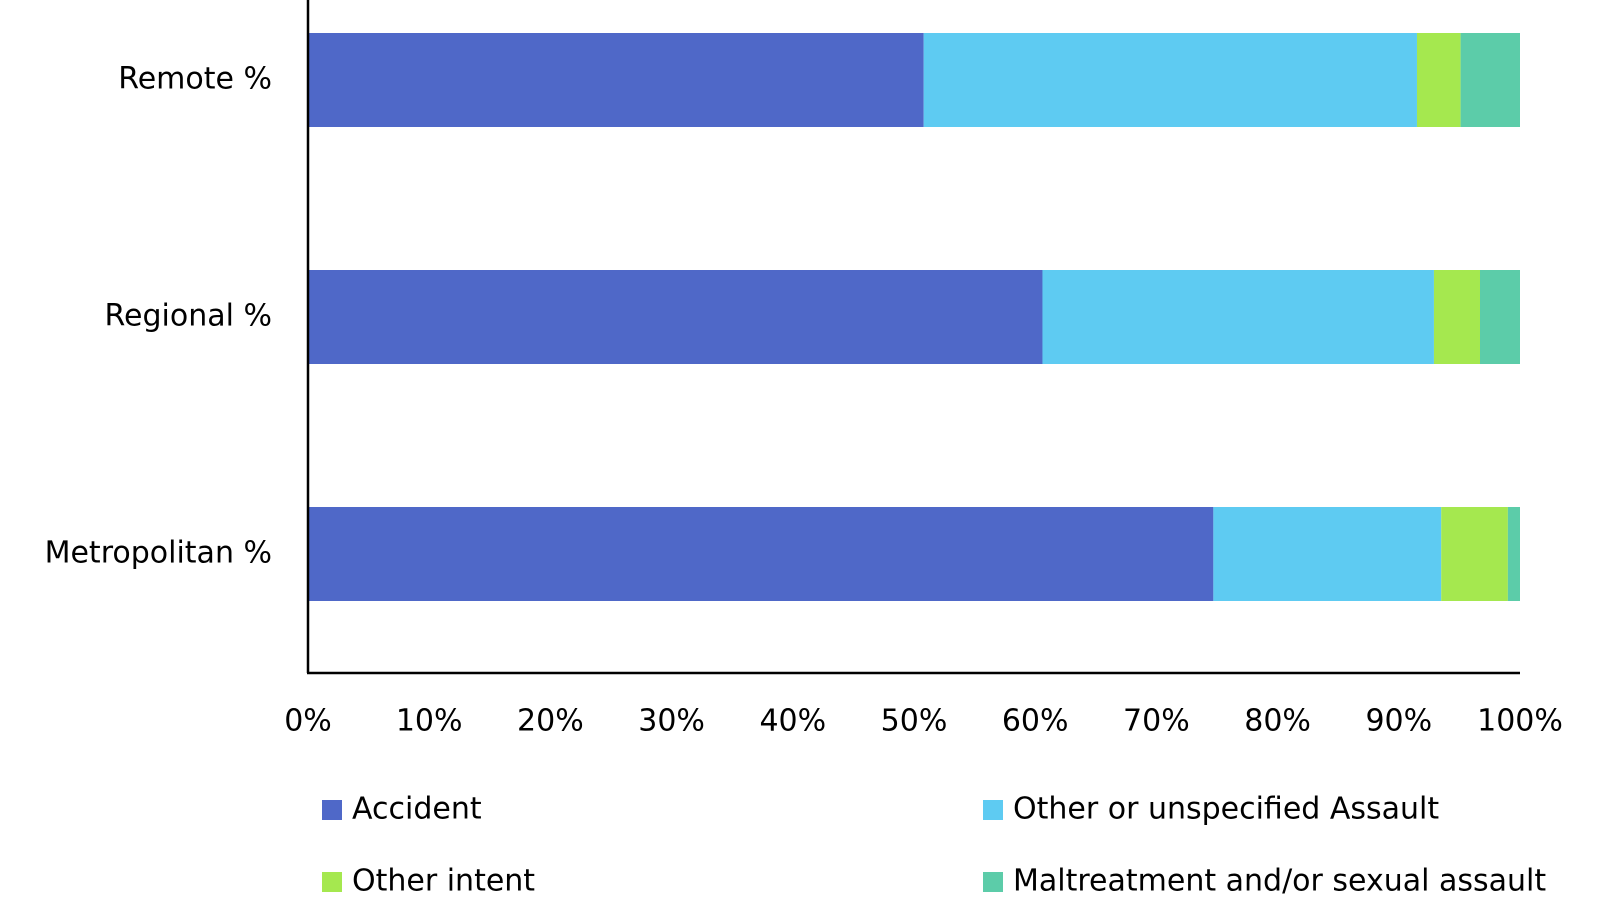 This screenshot has height=913, width=1600. I want to click on x-tick-label: 80%, so click(1277, 721).